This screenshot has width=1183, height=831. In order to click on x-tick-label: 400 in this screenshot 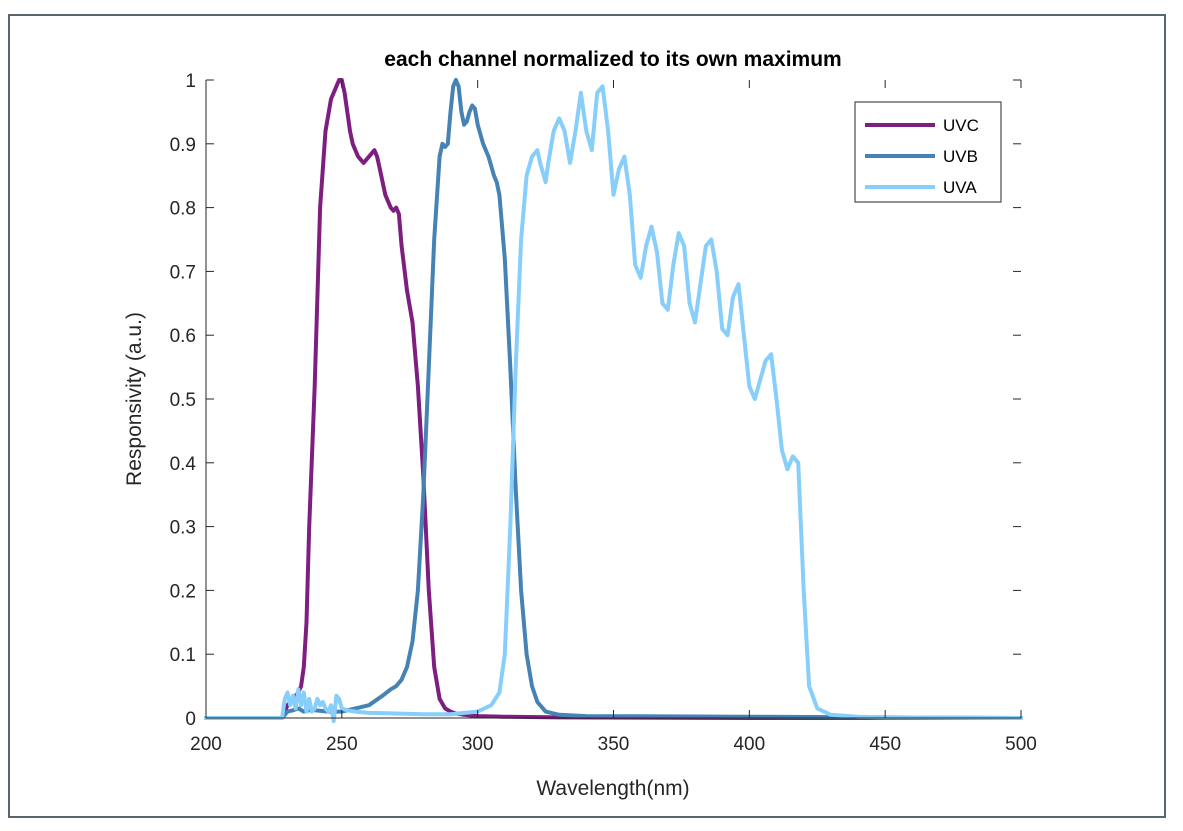, I will do `click(749, 744)`.